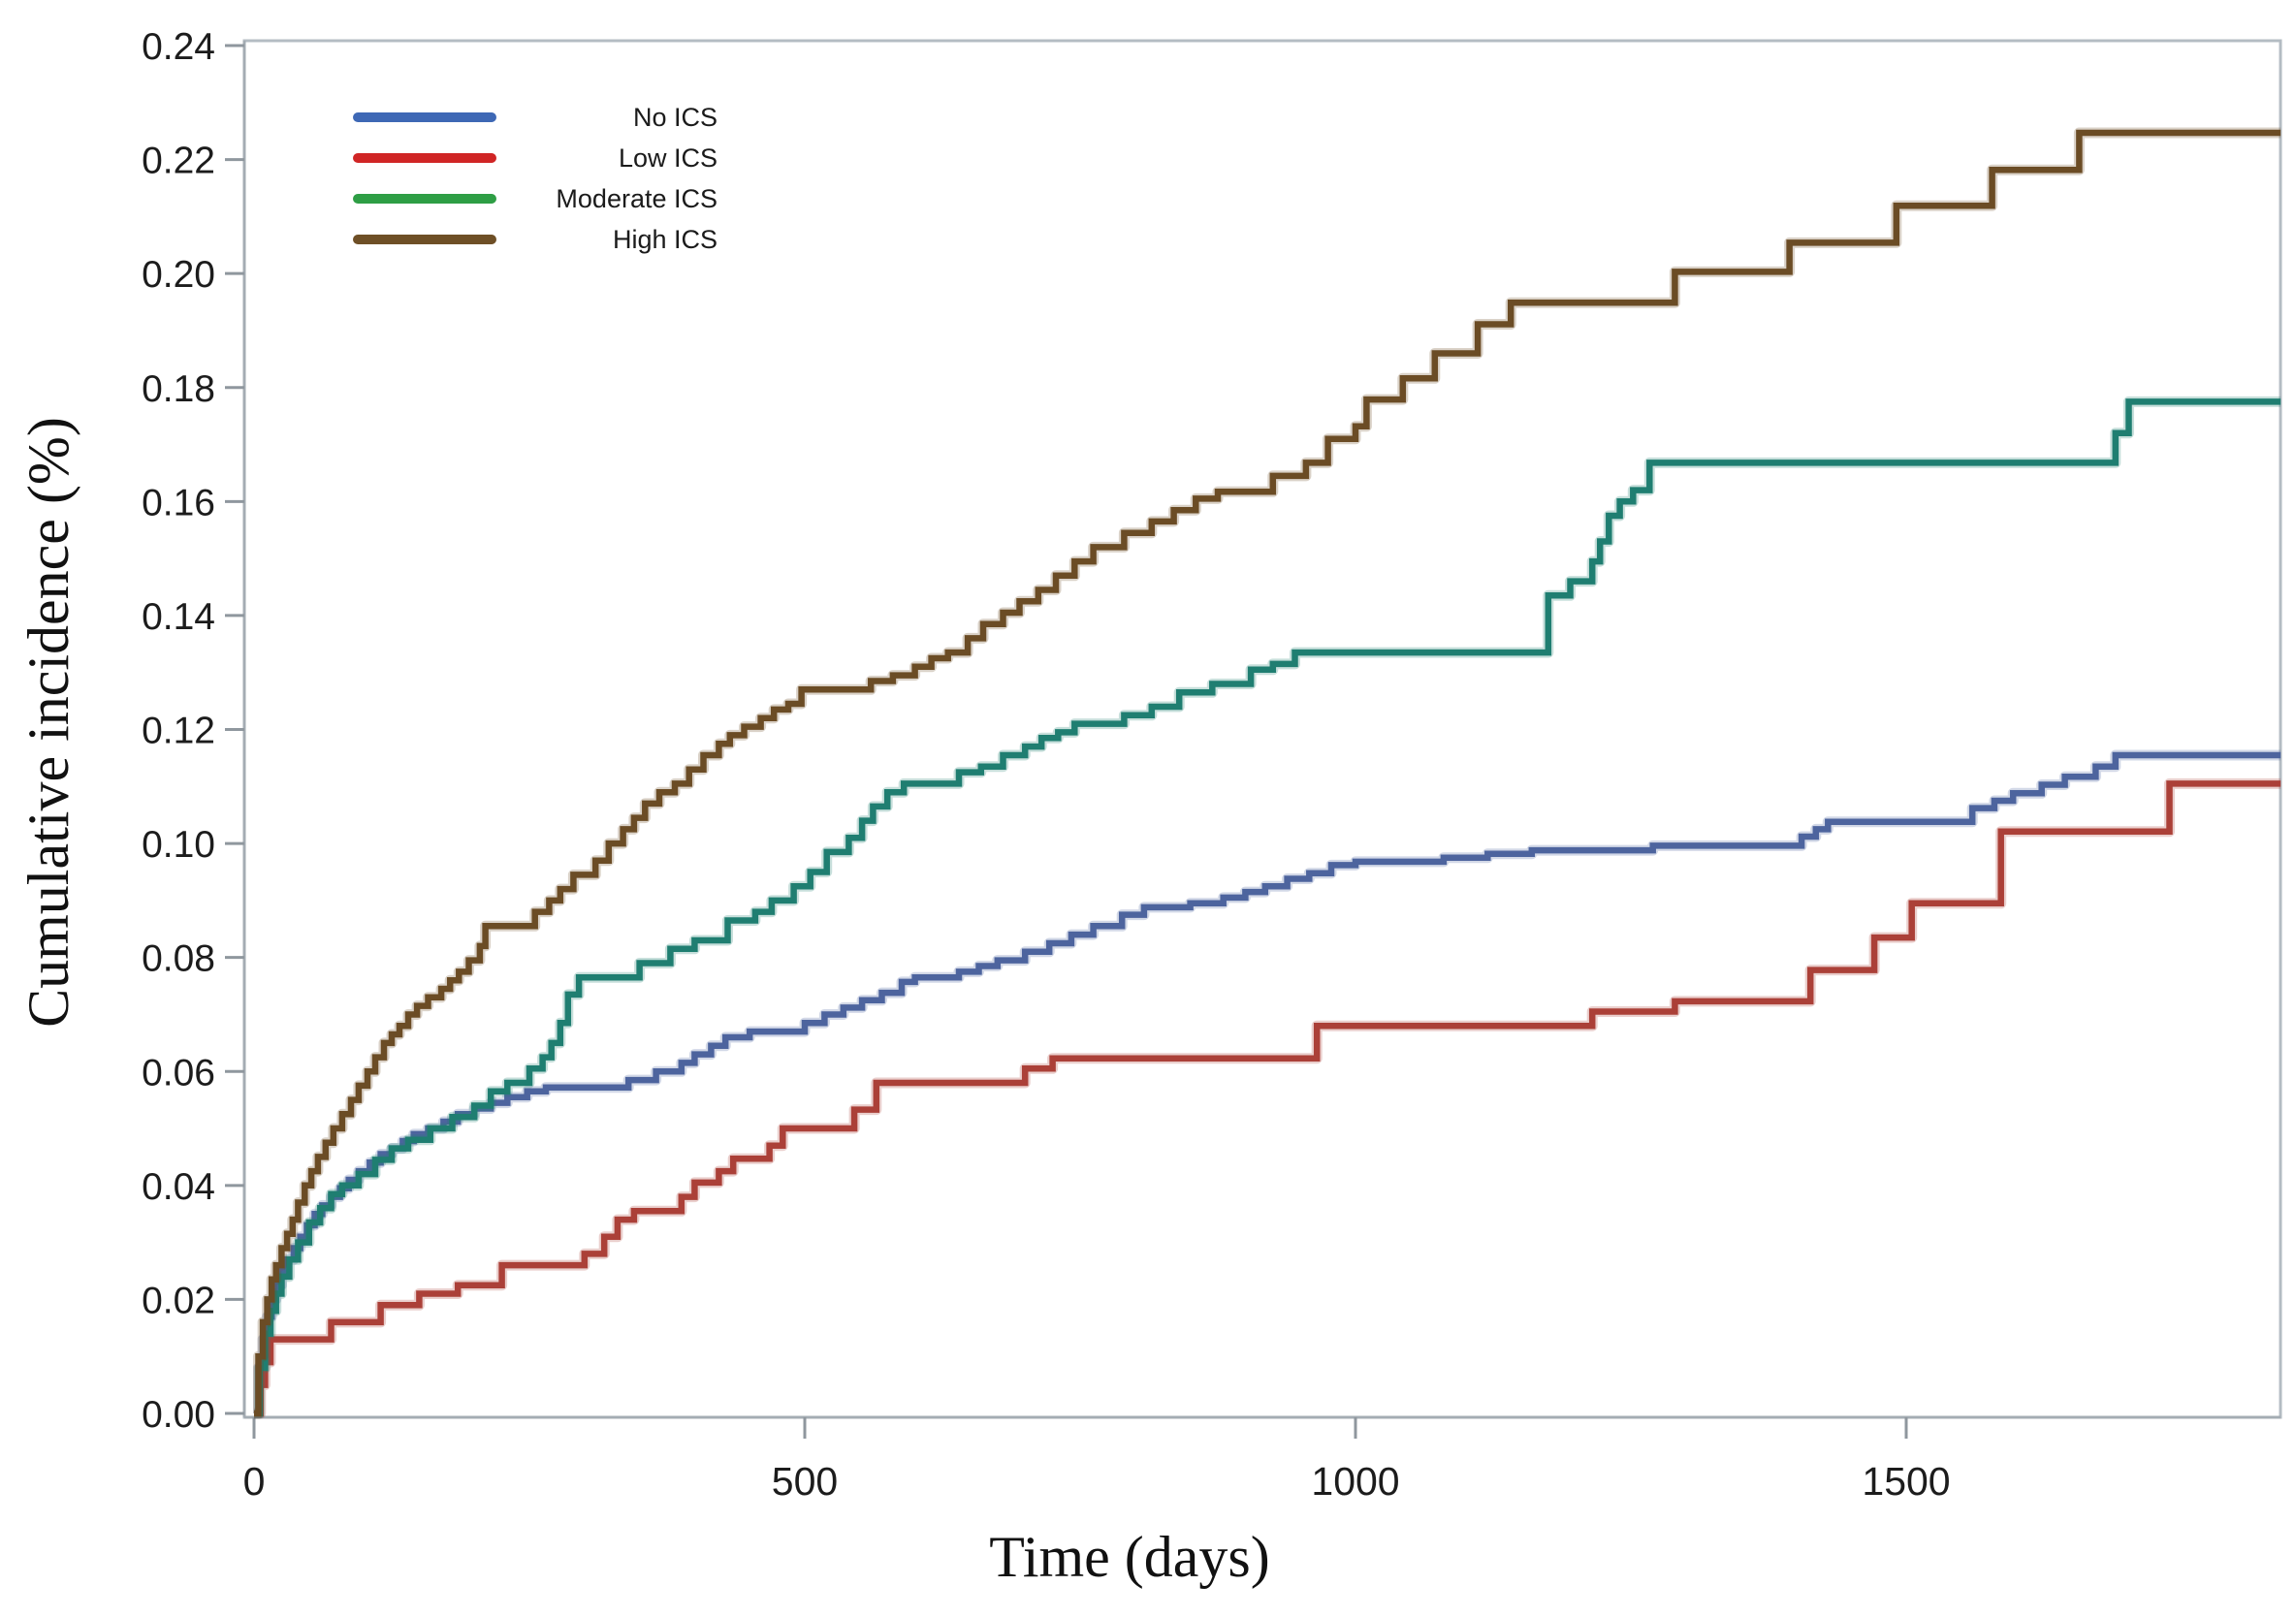 The width and height of the screenshot is (2296, 1617). I want to click on y-tick-label: 0.16, so click(178, 502).